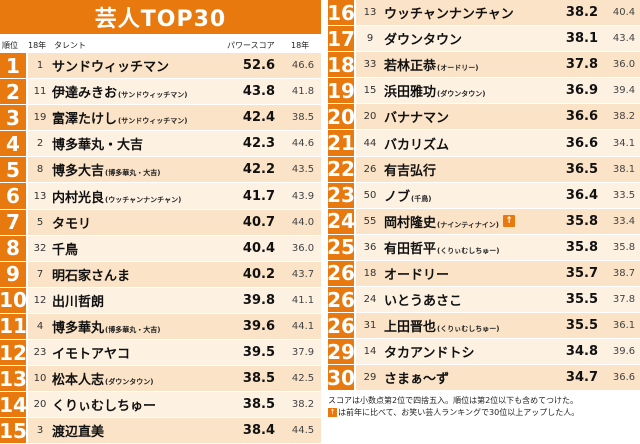 This screenshot has width=640, height=444. Describe the element at coordinates (498, 117) in the screenshot. I see `row-content: 20 バナナマン 36.6 38.2` at that location.